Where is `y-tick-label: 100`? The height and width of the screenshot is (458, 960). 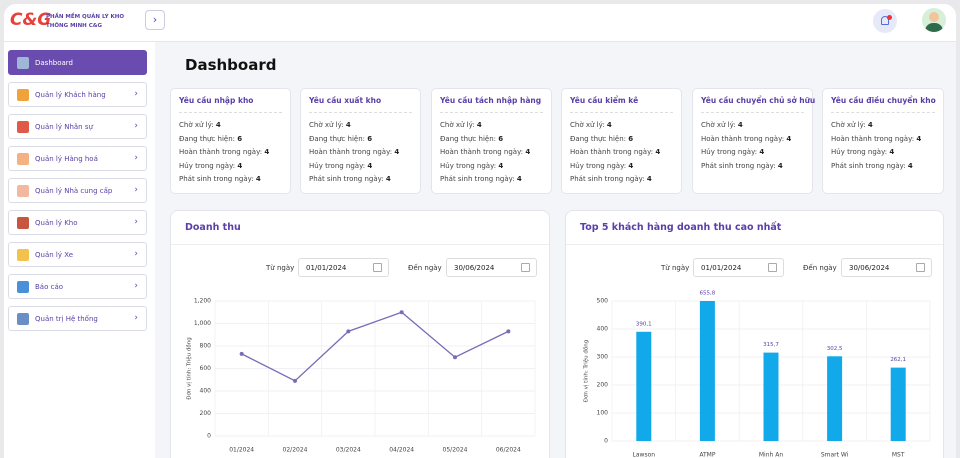 y-tick-label: 100 is located at coordinates (603, 413).